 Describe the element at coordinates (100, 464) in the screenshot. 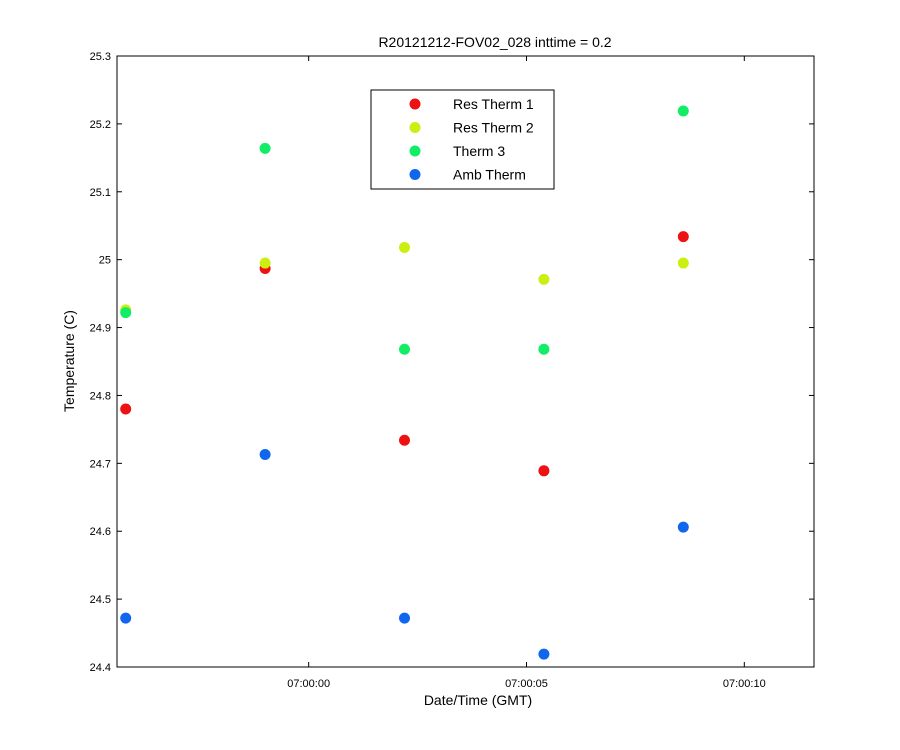

I see `y-tick-label: 24.7` at that location.